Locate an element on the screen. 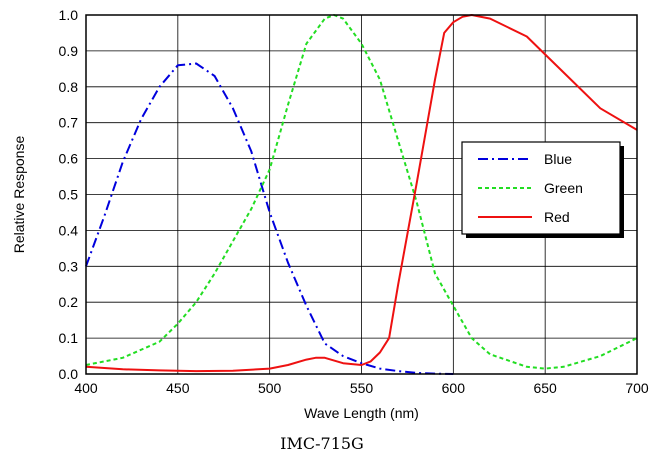  x-tick-labels: 400 450 500 550 600 650 700 is located at coordinates (361, 388).